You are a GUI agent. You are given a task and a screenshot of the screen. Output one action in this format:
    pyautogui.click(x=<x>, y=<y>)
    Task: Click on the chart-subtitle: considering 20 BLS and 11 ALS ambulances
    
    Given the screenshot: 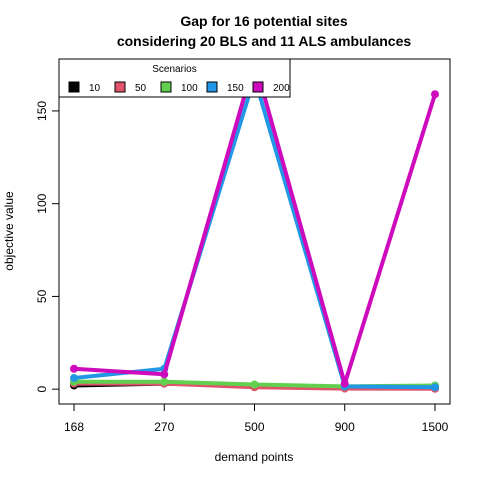 What is the action you would take?
    pyautogui.click(x=264, y=41)
    